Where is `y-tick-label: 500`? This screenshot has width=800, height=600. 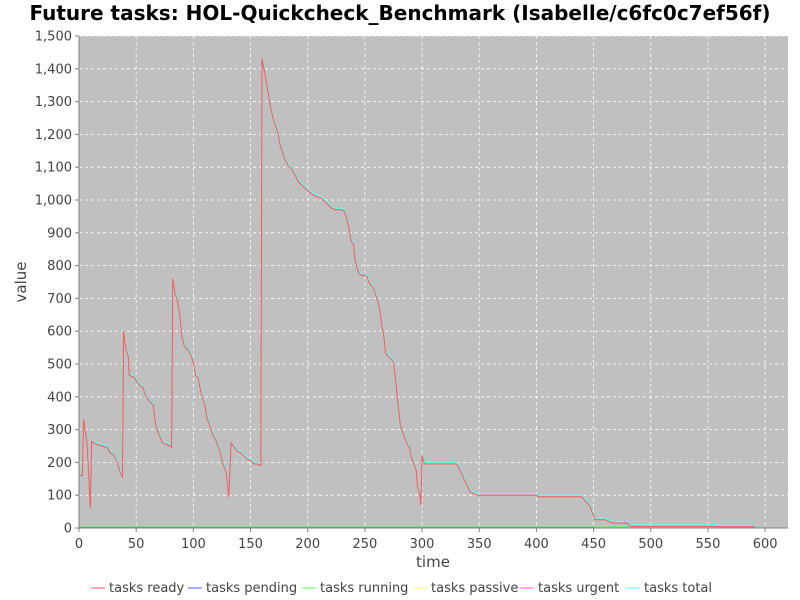 y-tick-label: 500 is located at coordinates (59, 365).